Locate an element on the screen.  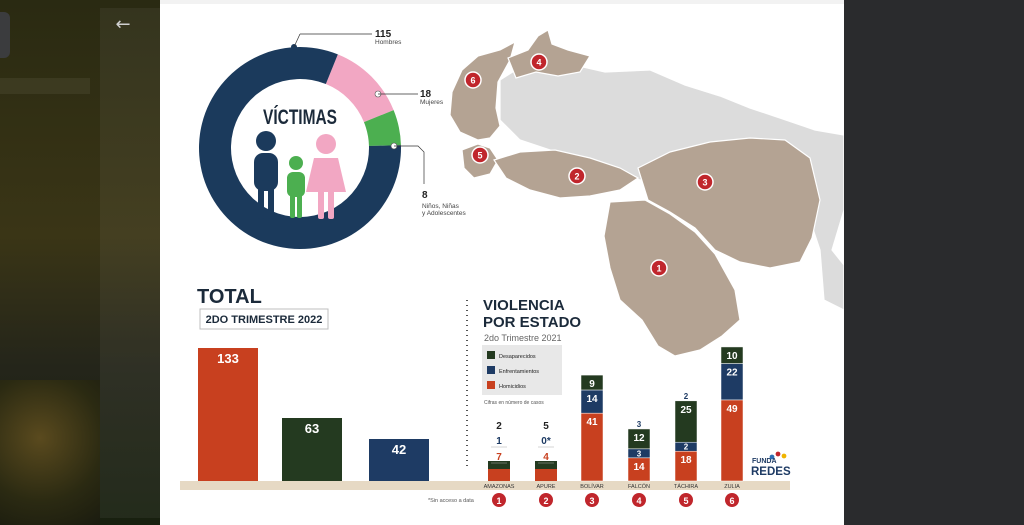
state-category-label: BOLÍVAR is located at coordinates (591, 486).